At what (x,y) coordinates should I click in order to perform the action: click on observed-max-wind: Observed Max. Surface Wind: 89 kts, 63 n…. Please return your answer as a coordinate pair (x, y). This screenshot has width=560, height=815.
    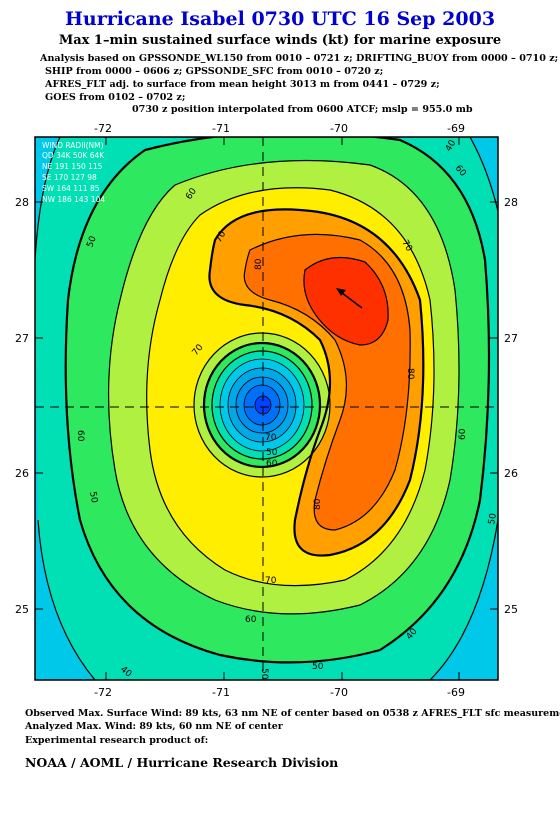
    Looking at the image, I should click on (292, 713).